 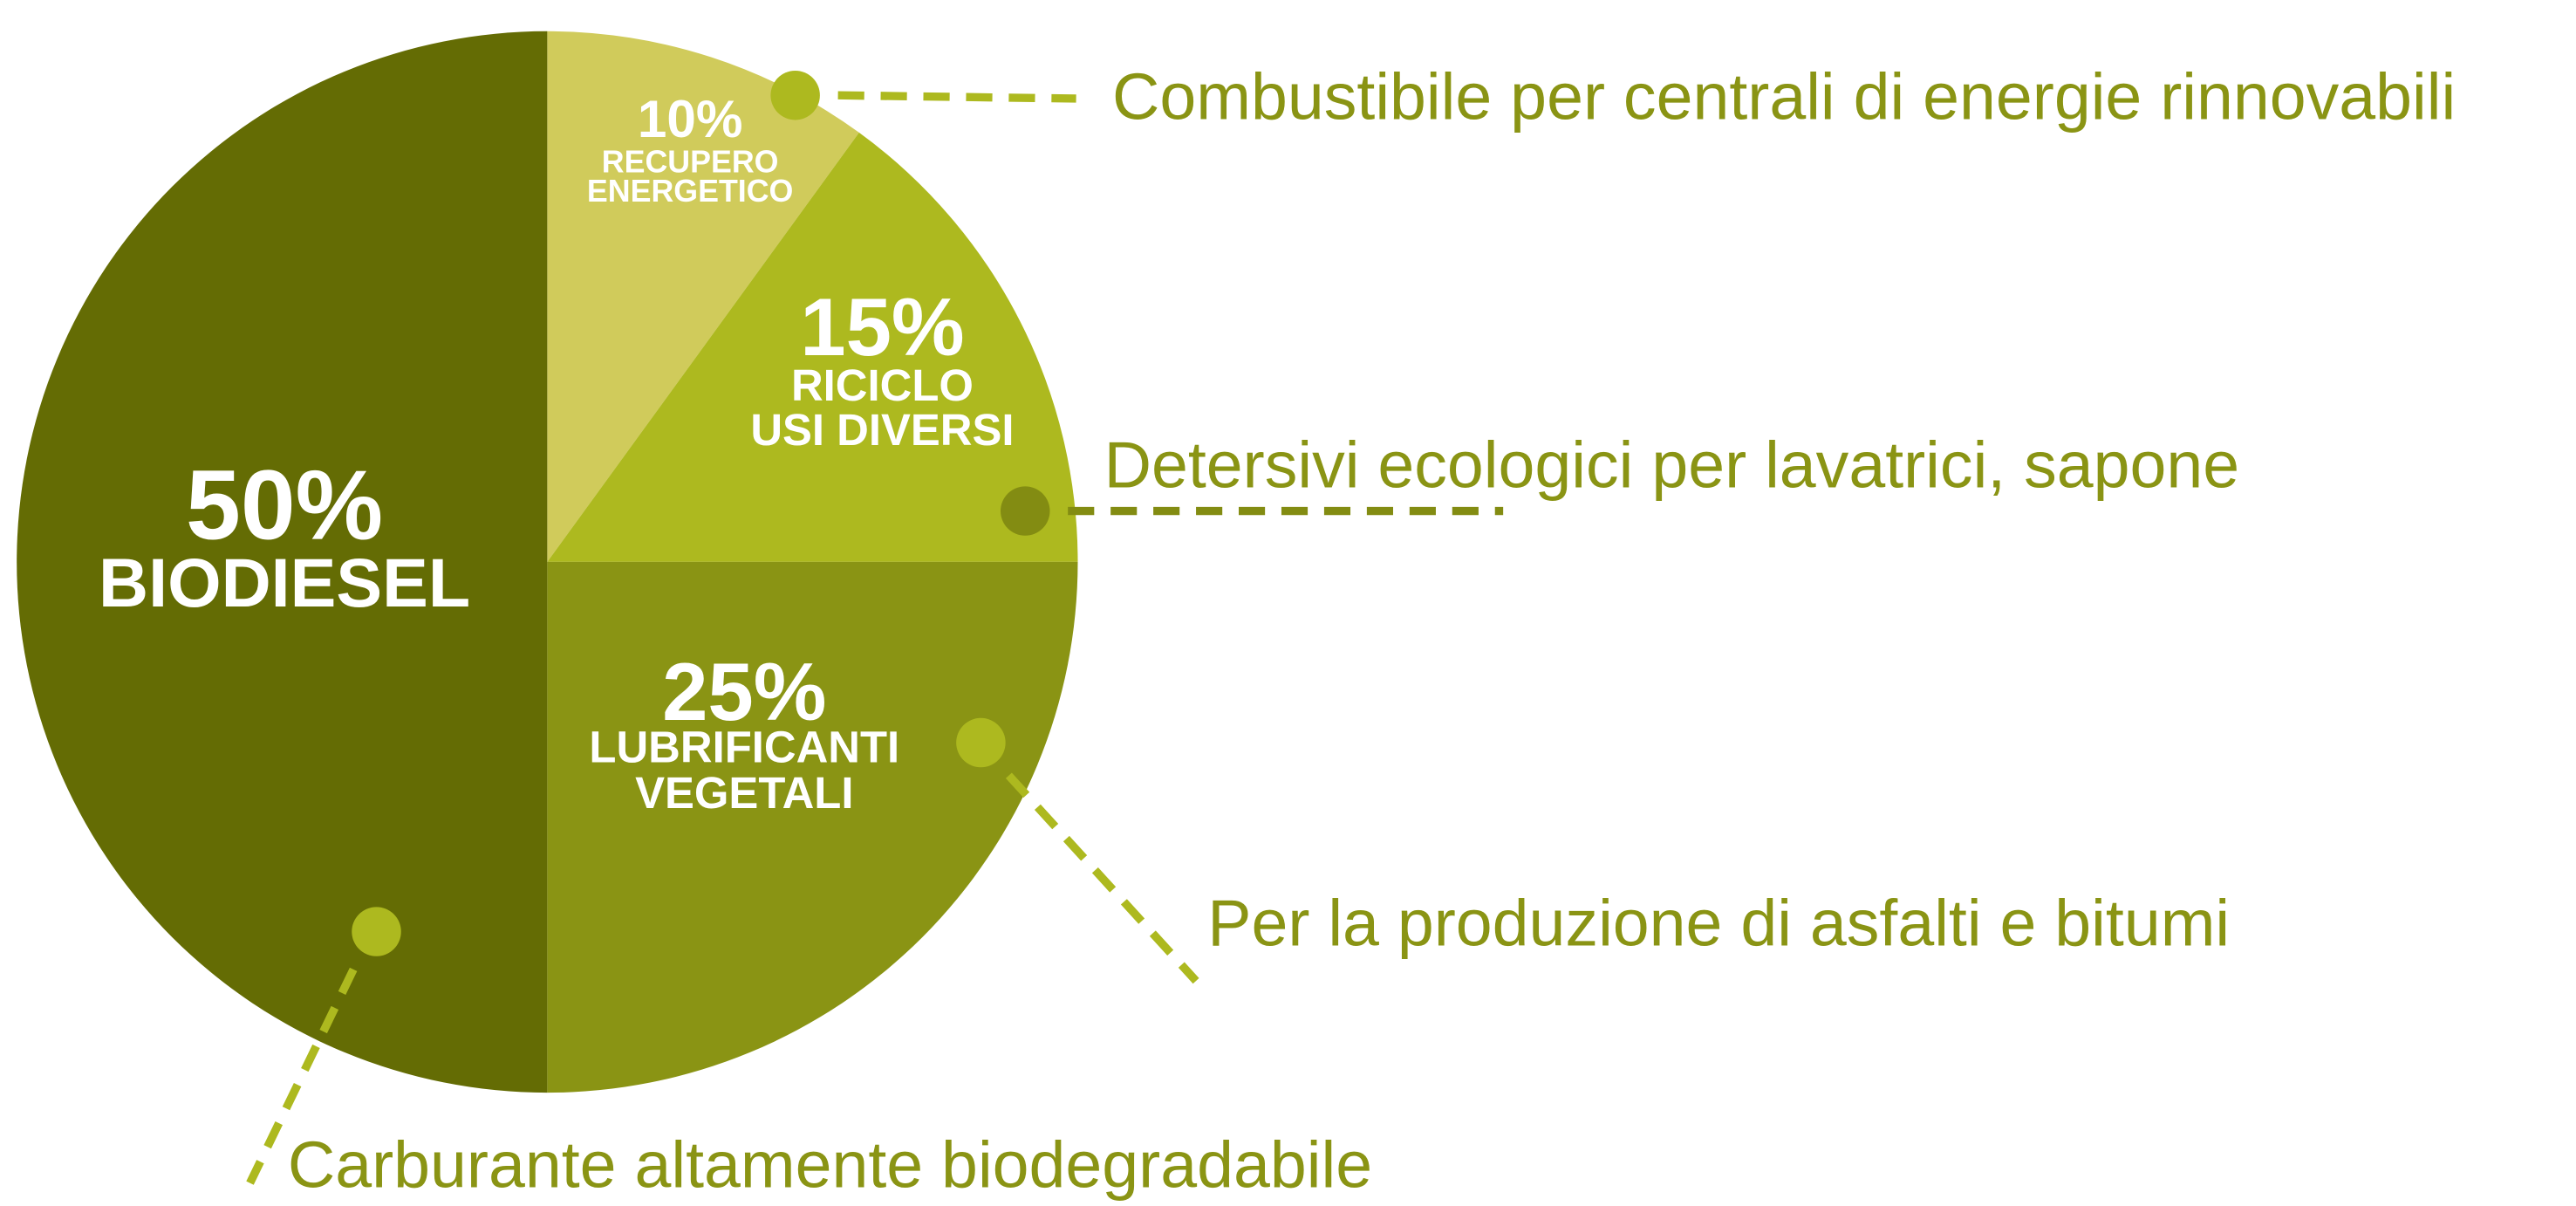 I want to click on slice-value-label: 10%, so click(x=690, y=118).